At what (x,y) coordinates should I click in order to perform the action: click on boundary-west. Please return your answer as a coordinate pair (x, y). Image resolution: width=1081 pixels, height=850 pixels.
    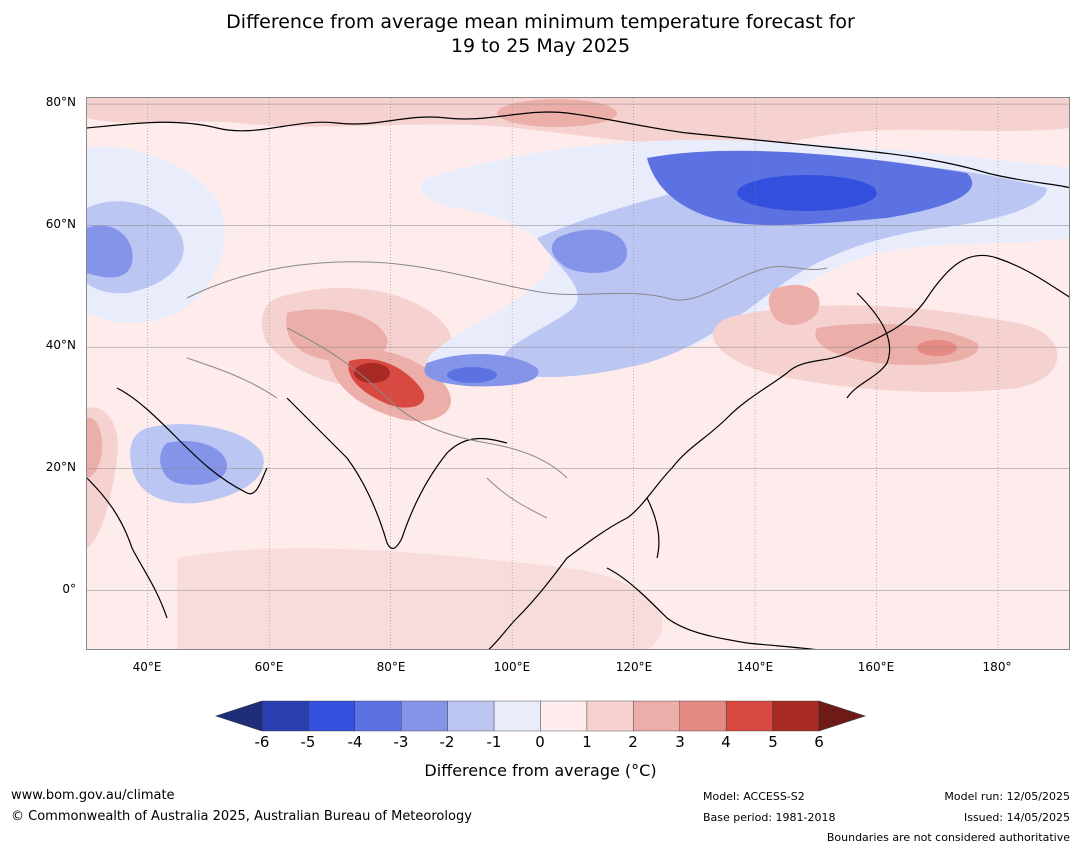
    Looking at the image, I should click on (232, 378).